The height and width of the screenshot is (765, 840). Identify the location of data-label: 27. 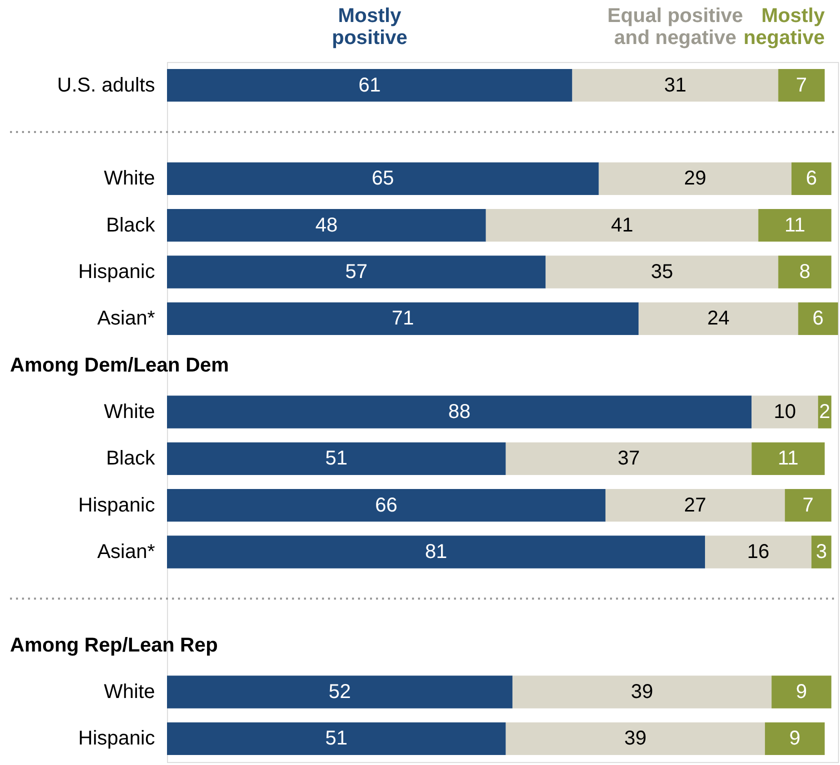
(695, 505).